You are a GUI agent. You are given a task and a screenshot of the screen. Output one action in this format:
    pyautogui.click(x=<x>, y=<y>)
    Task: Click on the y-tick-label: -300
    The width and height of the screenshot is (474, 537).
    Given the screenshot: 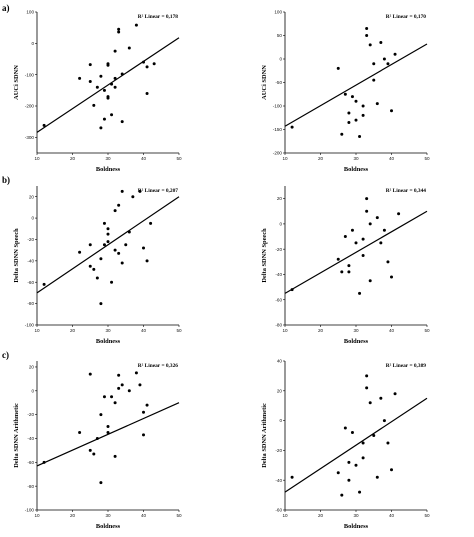 What is the action you would take?
    pyautogui.click(x=30, y=137)
    